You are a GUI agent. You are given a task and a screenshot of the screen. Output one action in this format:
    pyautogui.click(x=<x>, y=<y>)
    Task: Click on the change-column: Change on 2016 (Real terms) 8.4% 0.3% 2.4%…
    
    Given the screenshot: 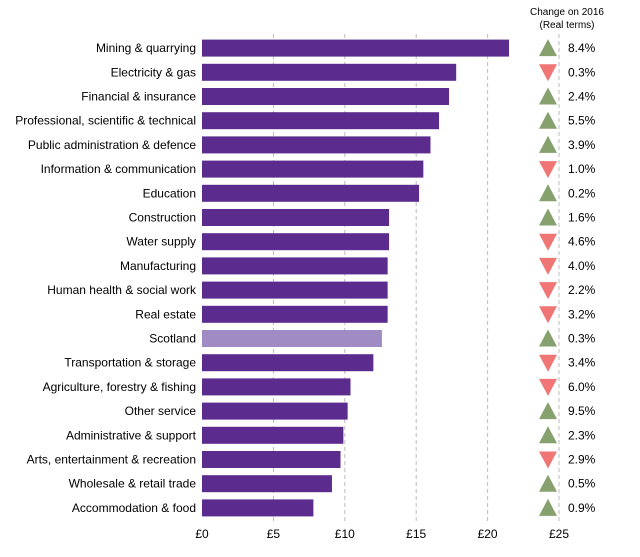 What is the action you would take?
    pyautogui.click(x=567, y=261)
    